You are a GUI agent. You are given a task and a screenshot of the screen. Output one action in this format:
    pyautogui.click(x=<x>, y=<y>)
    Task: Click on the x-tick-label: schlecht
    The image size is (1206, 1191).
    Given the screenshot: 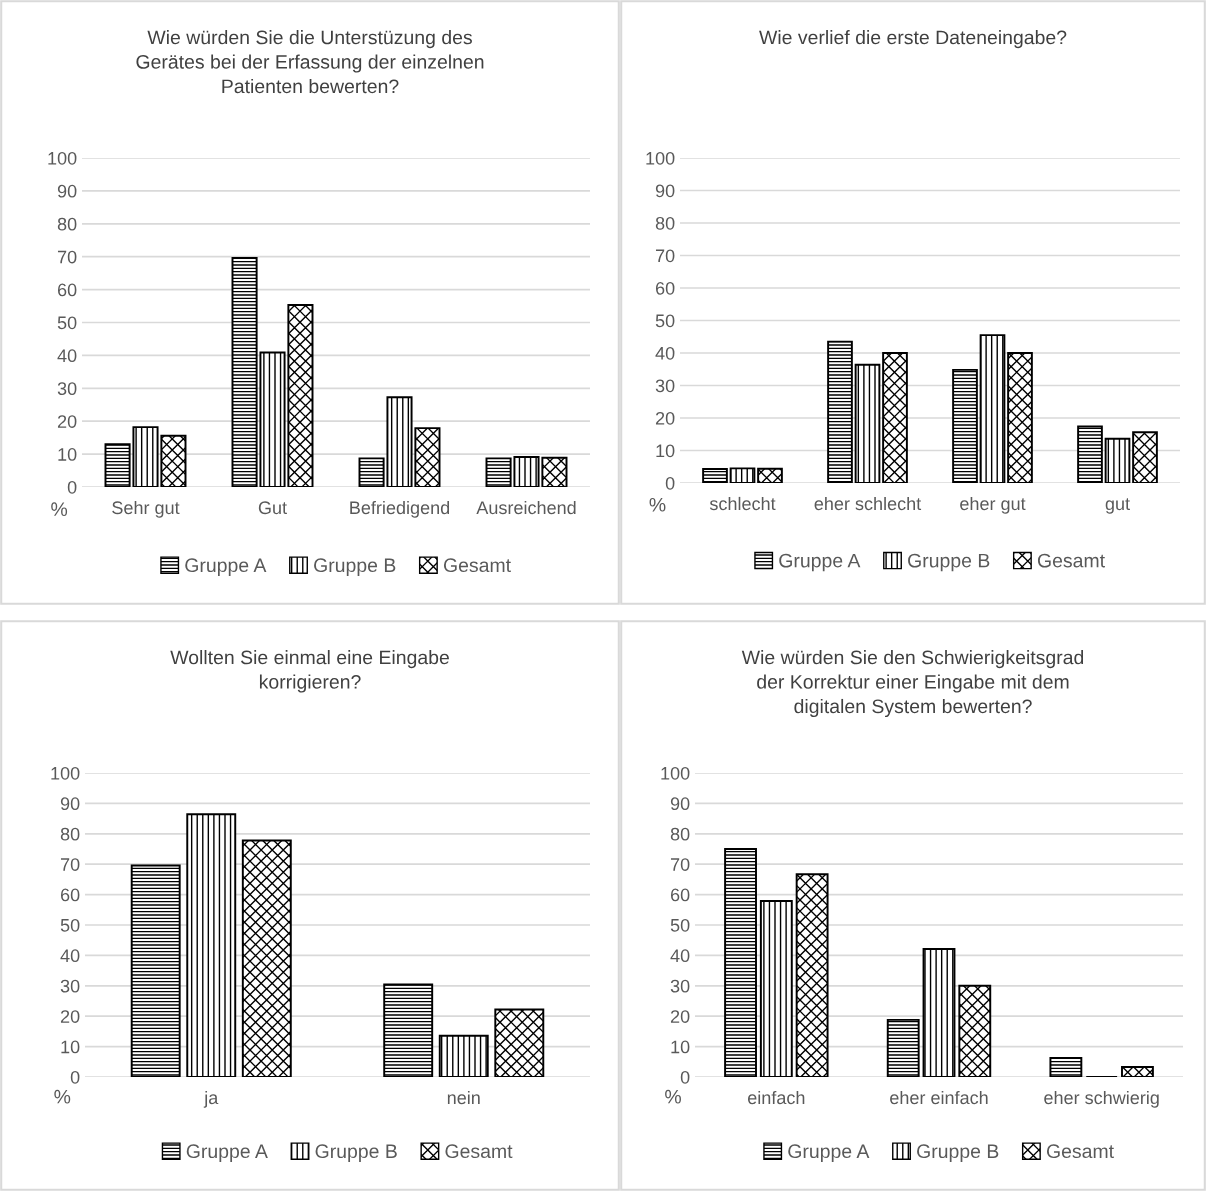 What is the action you would take?
    pyautogui.click(x=742, y=503)
    